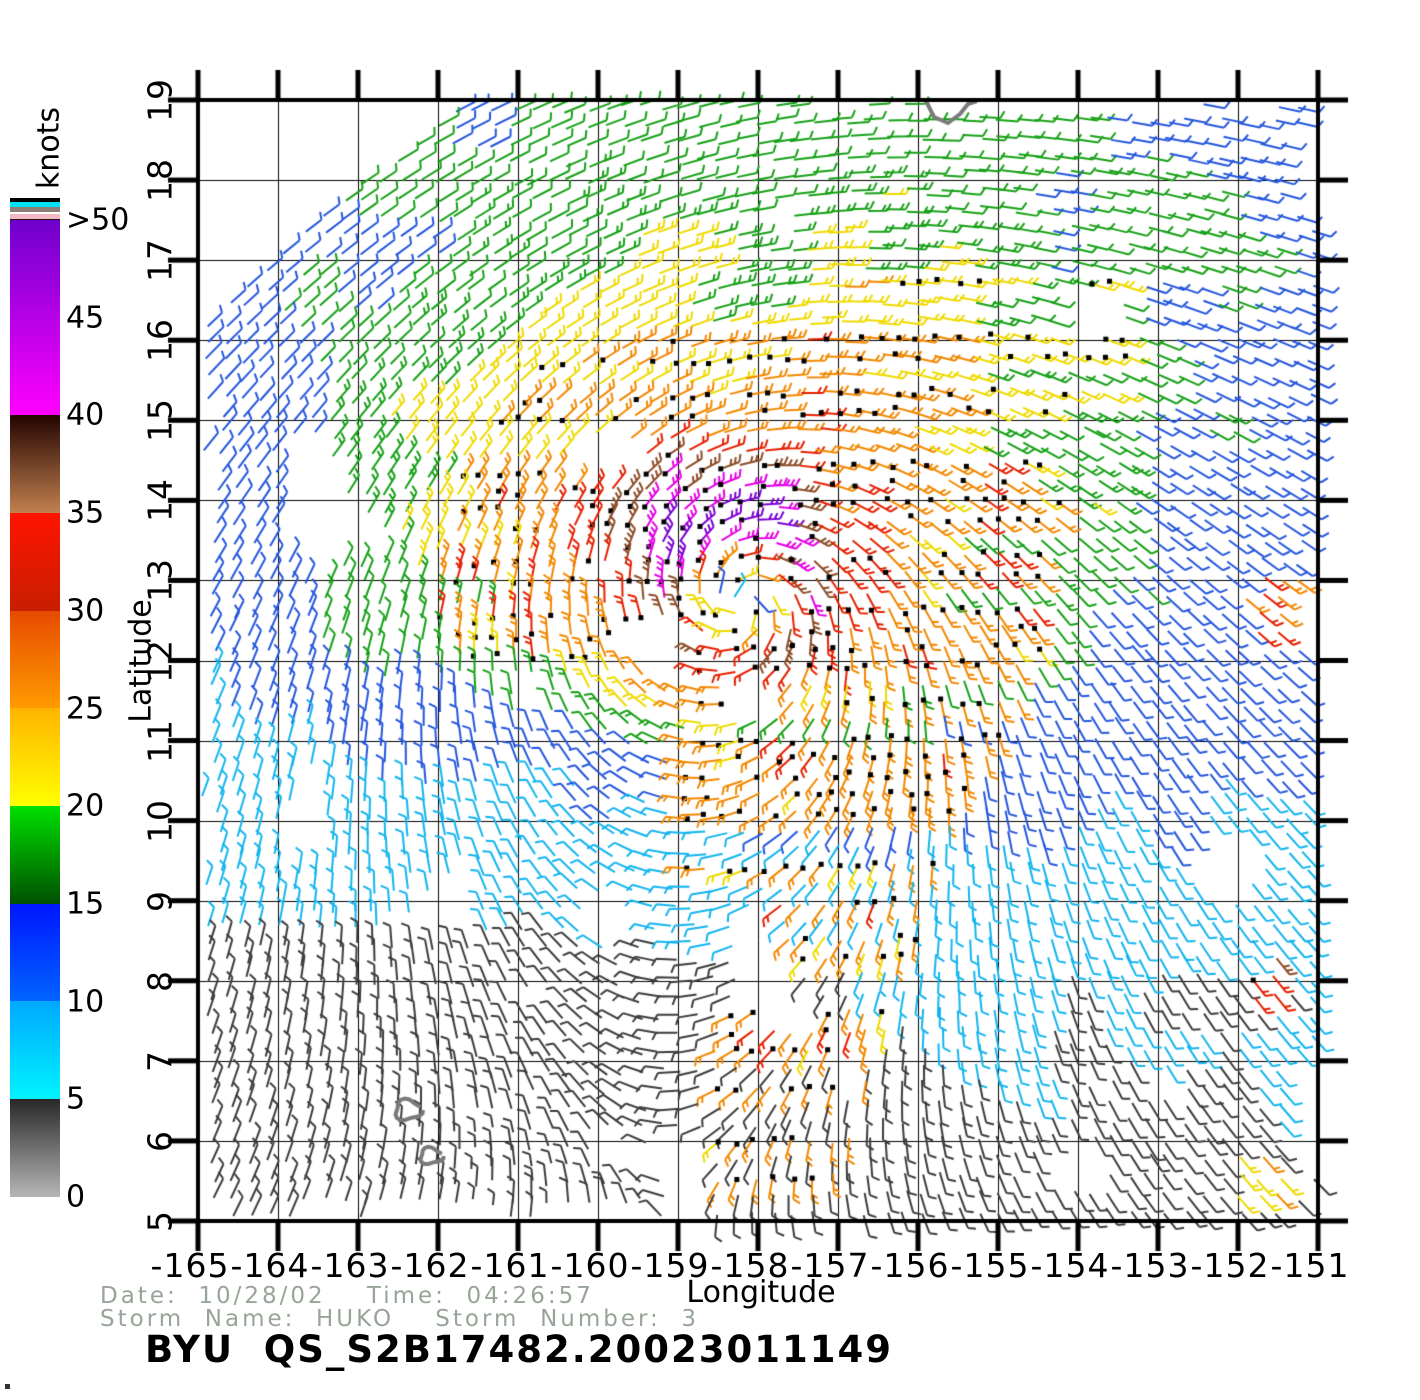  What do you see at coordinates (85, 1002) in the screenshot?
I see `colorbar-tick-label: 10` at bounding box center [85, 1002].